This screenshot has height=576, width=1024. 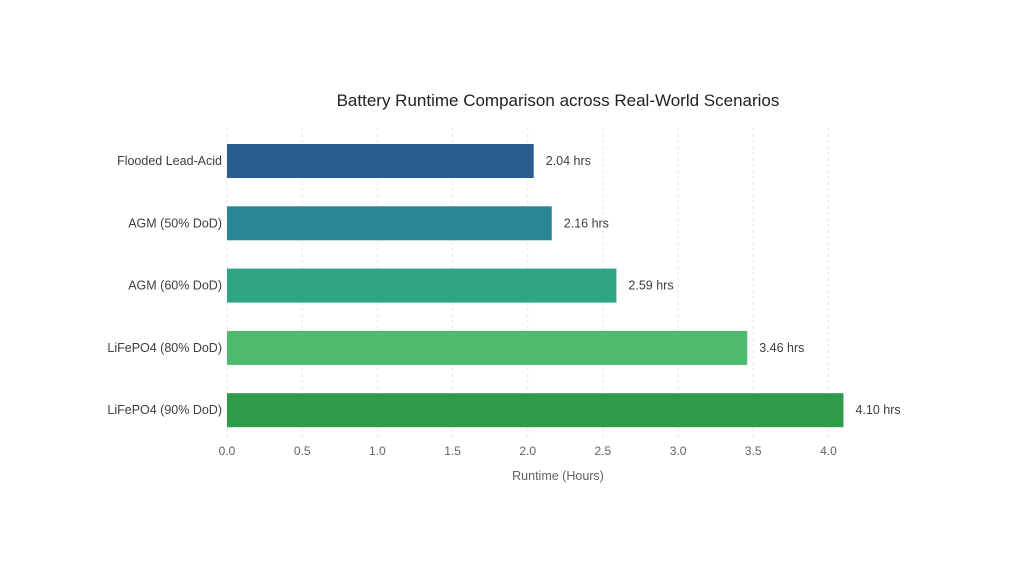 What do you see at coordinates (164, 410) in the screenshot?
I see `category-label: LiFePO4 (90% DoD)` at bounding box center [164, 410].